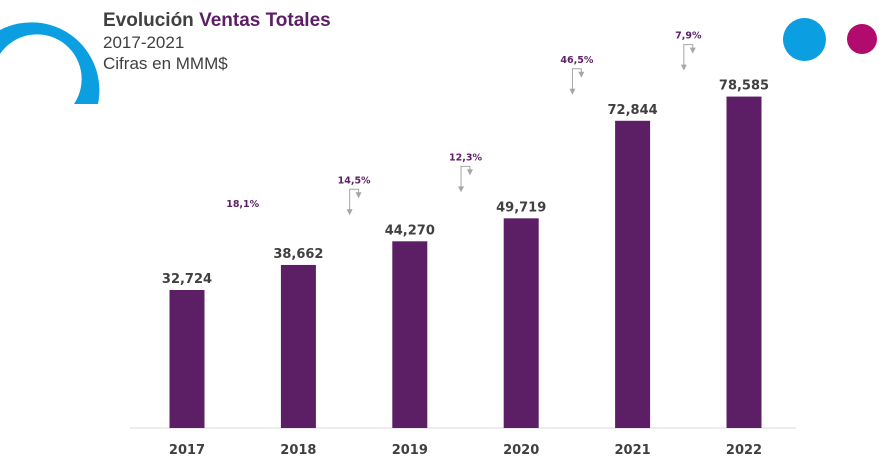  What do you see at coordinates (358, 195) in the screenshot?
I see `growth-arrowhead-right-2019` at bounding box center [358, 195].